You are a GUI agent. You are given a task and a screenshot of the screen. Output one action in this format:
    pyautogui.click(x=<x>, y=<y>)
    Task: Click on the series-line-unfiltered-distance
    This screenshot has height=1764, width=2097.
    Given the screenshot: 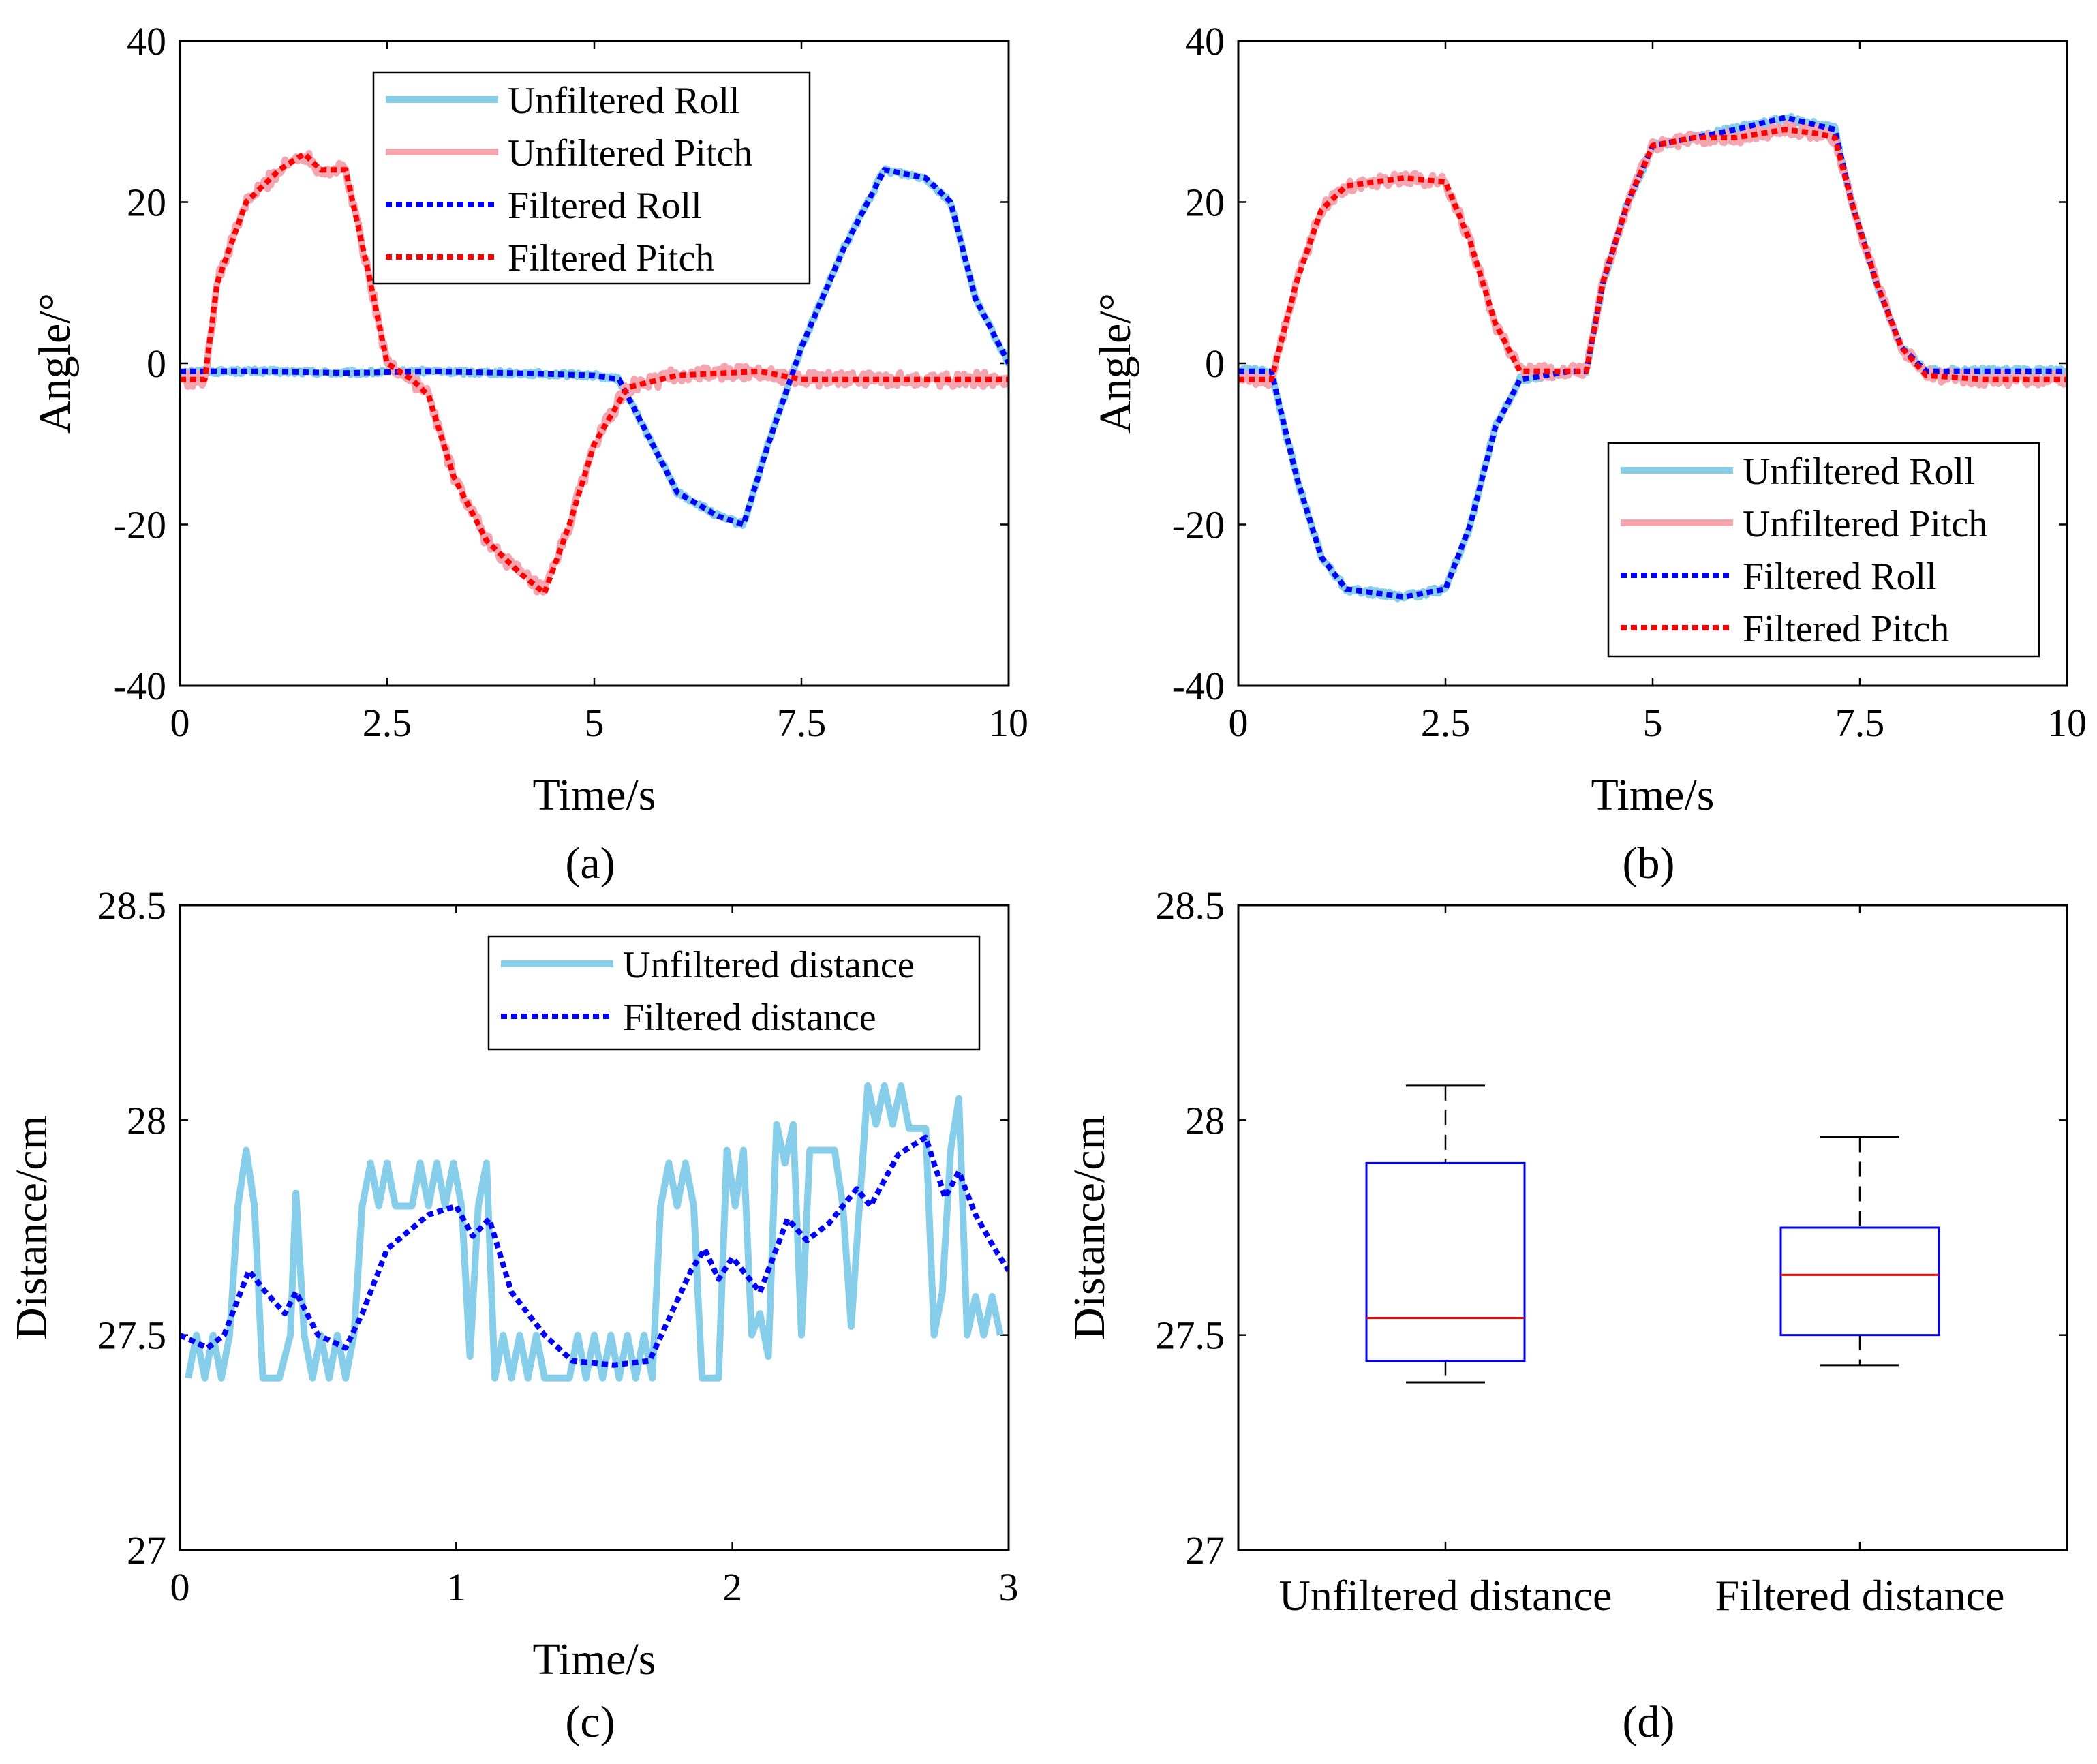 What is the action you would take?
    pyautogui.click(x=594, y=1232)
    